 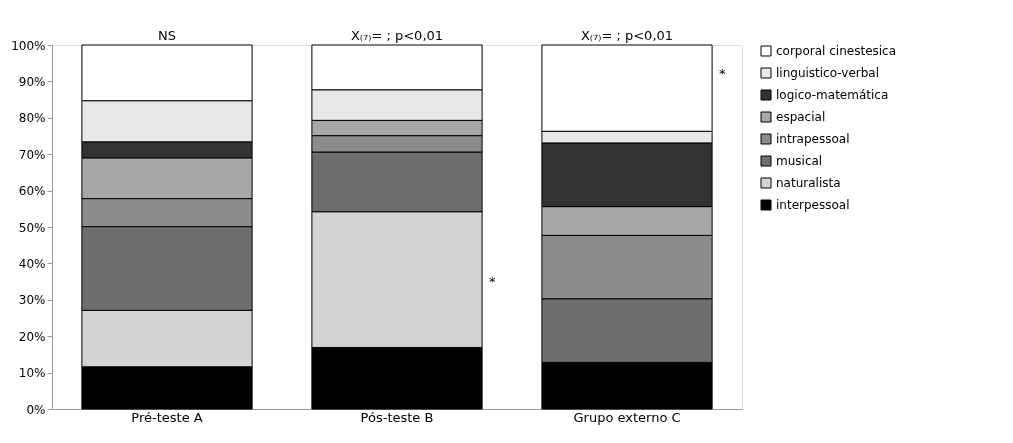 I want to click on legend-label: intrapessoal, so click(x=813, y=139).